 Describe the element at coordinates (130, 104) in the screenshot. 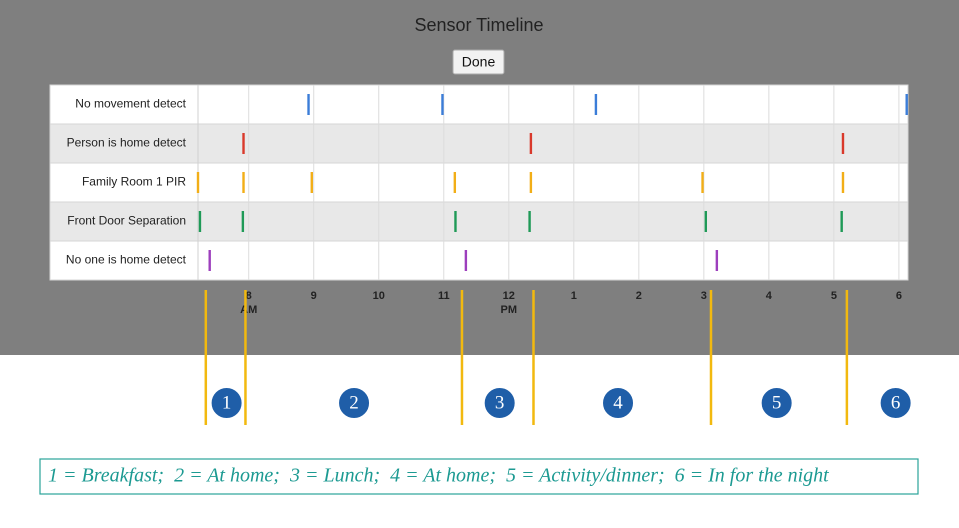

I see `row-label: No movement detect` at that location.